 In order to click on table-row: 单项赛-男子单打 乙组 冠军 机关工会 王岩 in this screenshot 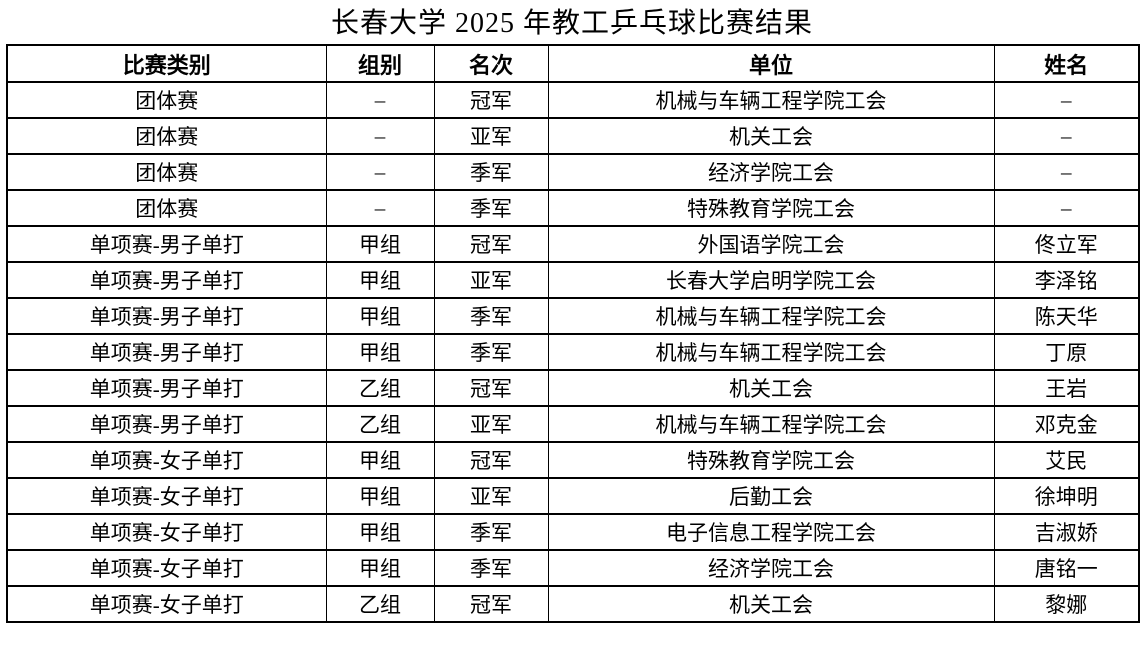, I will do `click(573, 388)`.